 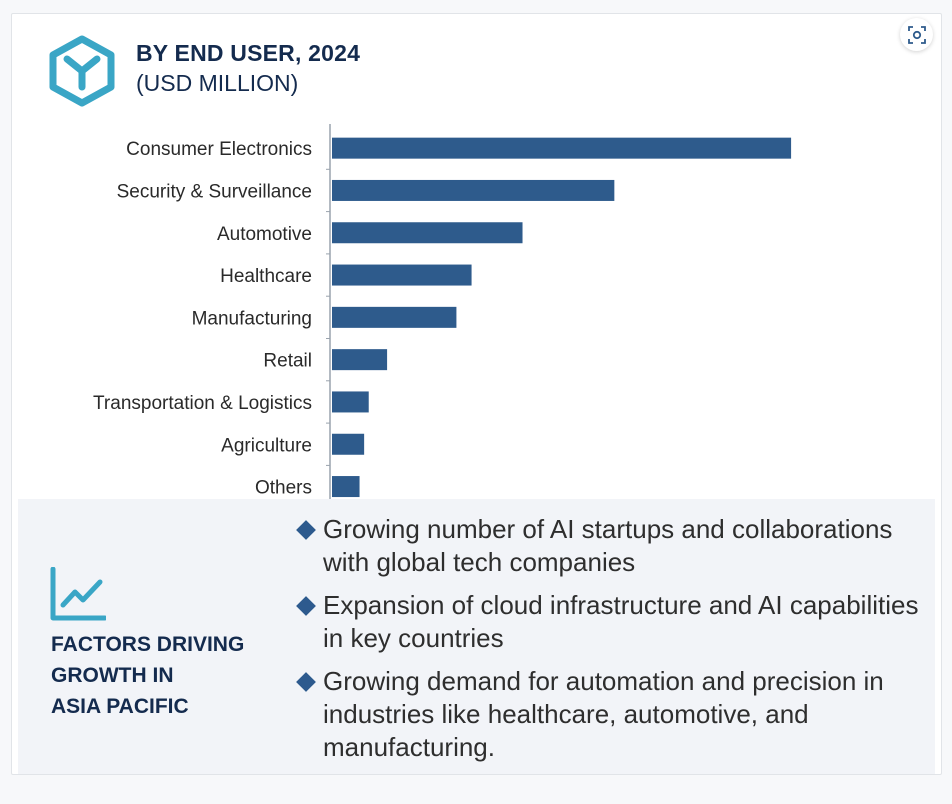 What do you see at coordinates (78, 594) in the screenshot?
I see `trend-line-icon` at bounding box center [78, 594].